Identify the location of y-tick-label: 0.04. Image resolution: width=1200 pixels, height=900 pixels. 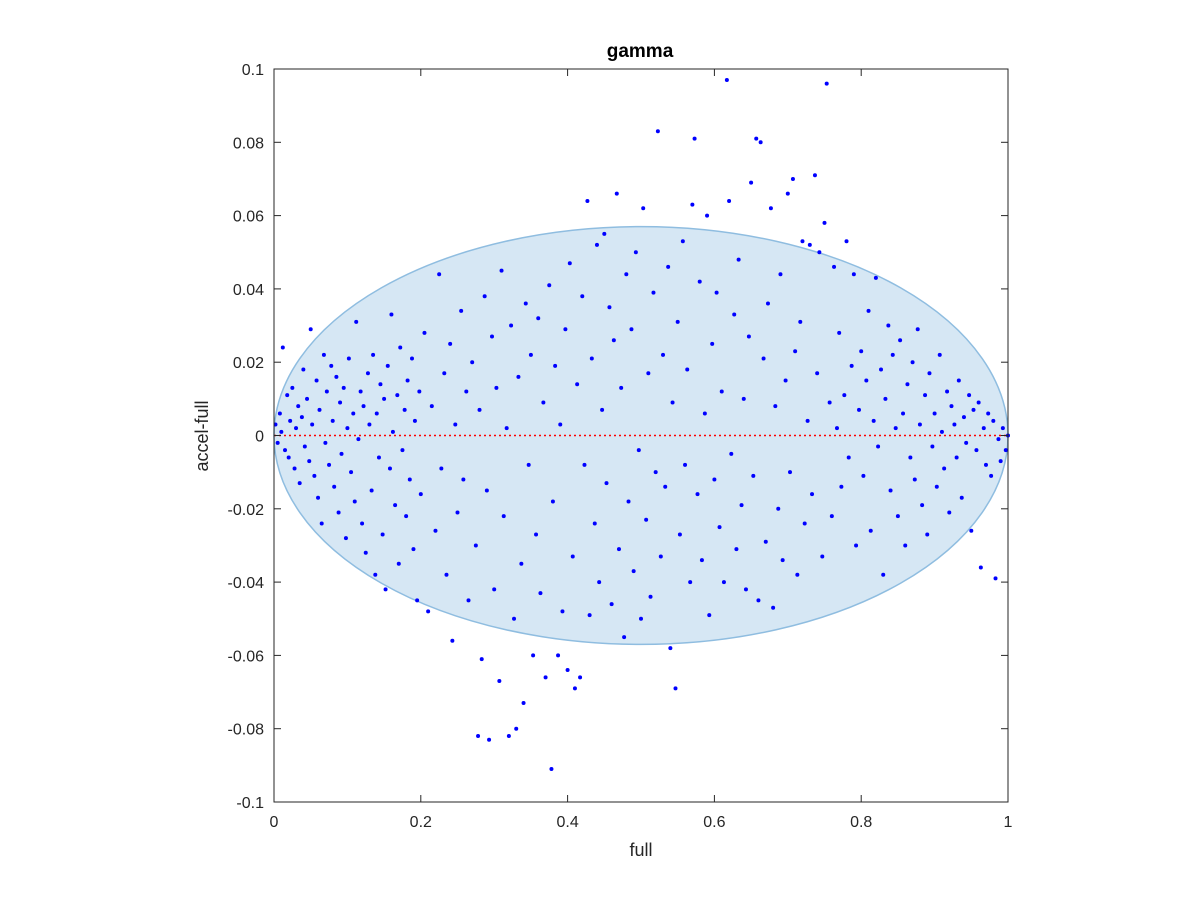
(248, 290).